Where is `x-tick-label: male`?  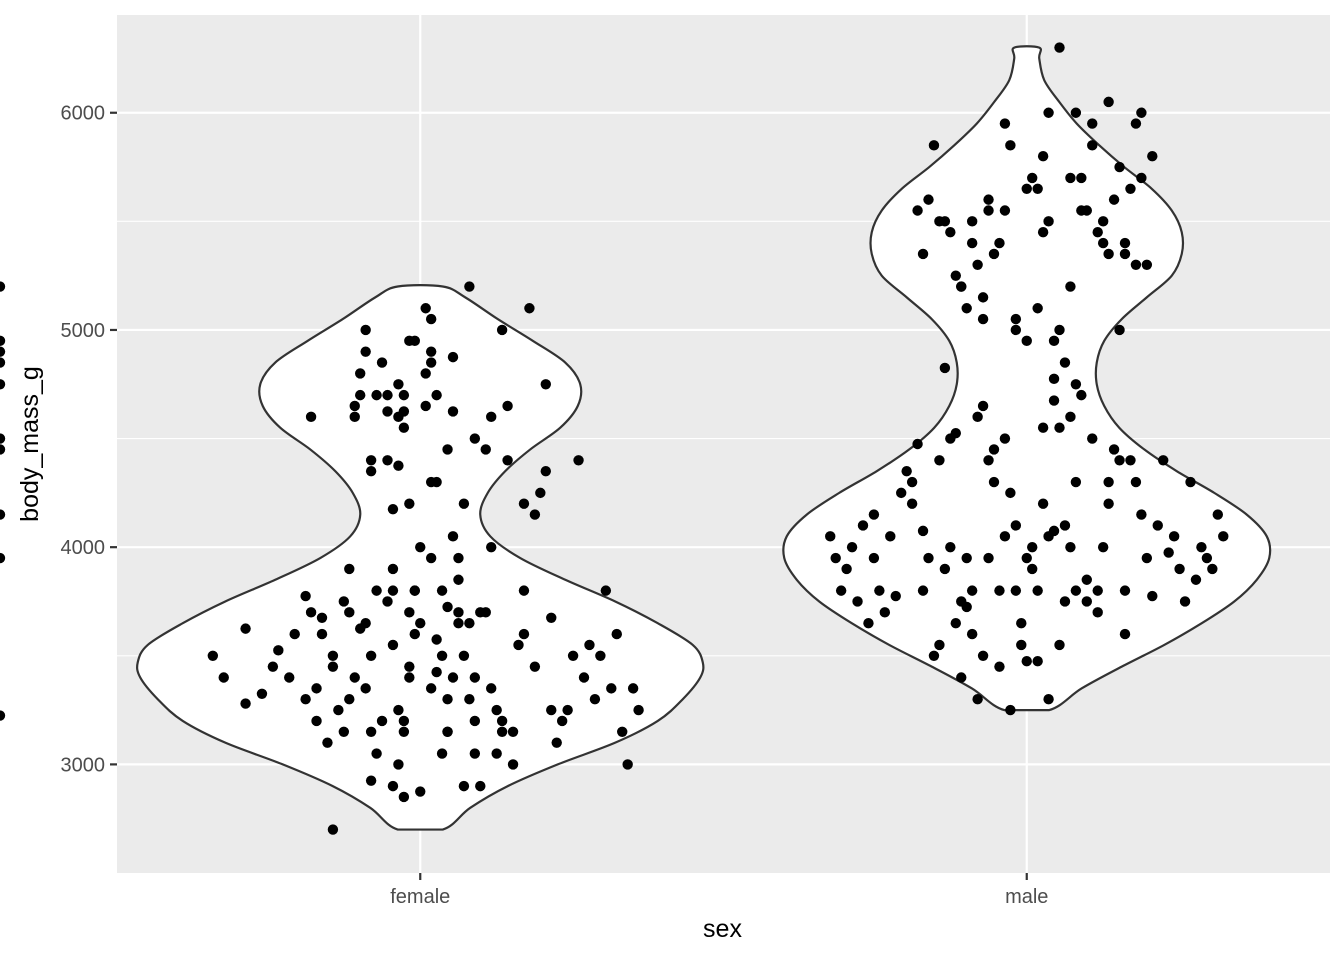
x-tick-label: male is located at coordinates (1026, 897).